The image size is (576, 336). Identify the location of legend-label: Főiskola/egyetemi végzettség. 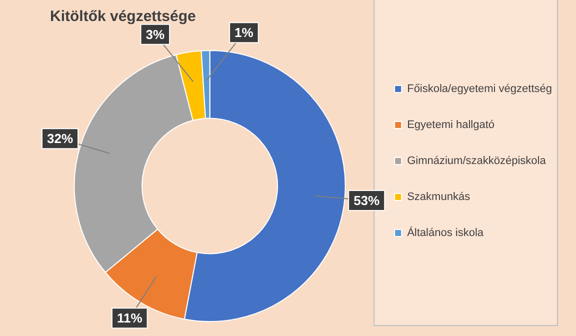
(479, 89).